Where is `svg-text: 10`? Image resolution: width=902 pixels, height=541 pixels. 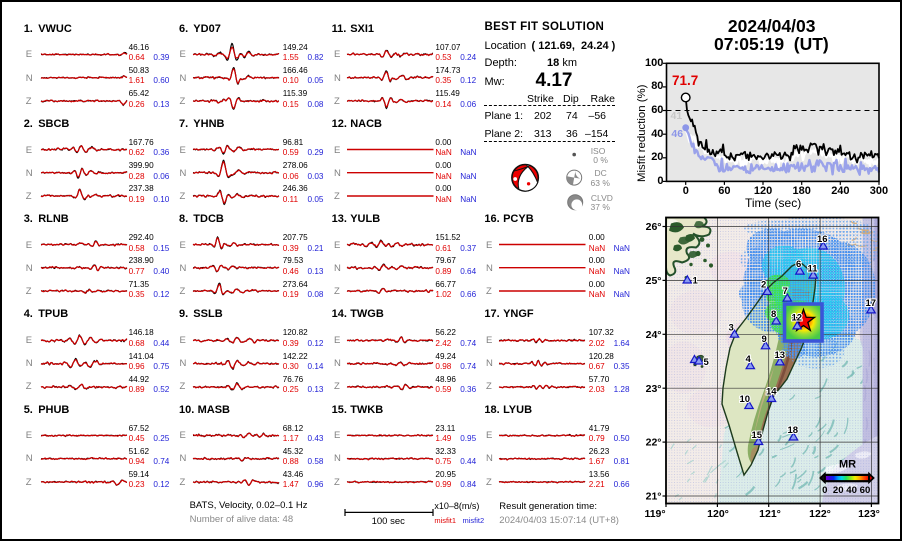 svg-text: 10 is located at coordinates (745, 399).